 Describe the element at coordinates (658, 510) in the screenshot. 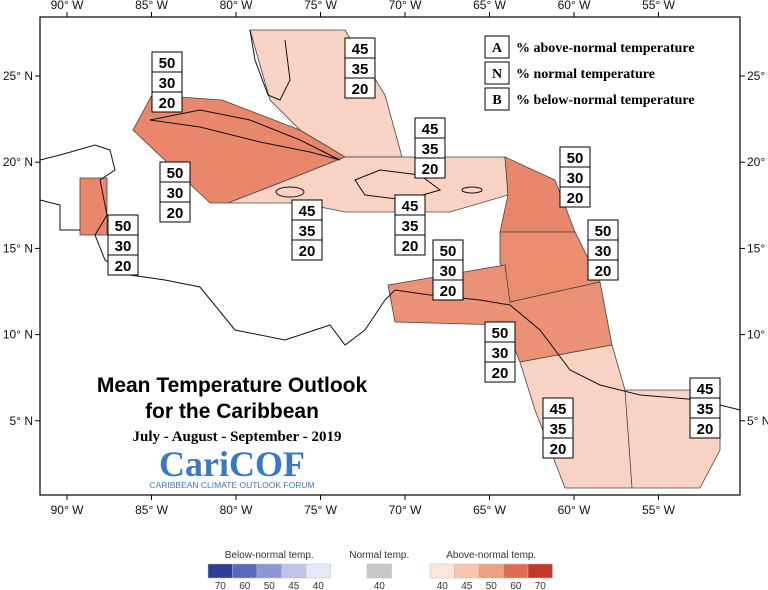

I see `lon-label-bottom: 55° W` at that location.